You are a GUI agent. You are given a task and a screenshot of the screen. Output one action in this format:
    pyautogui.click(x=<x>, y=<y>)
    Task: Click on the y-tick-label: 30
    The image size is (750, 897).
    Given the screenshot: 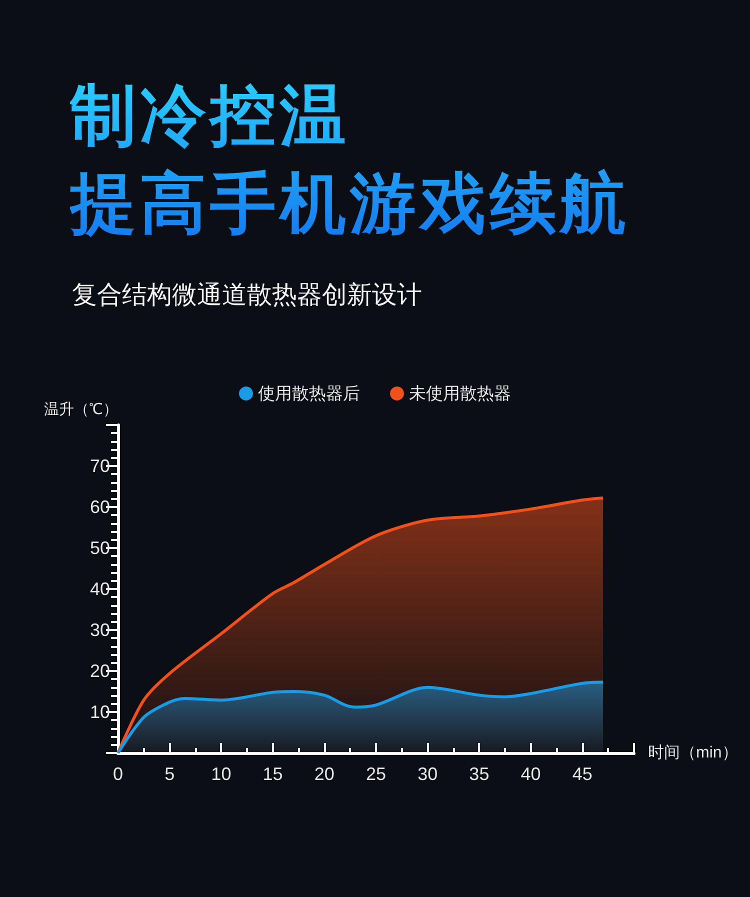 What is the action you would take?
    pyautogui.click(x=100, y=630)
    